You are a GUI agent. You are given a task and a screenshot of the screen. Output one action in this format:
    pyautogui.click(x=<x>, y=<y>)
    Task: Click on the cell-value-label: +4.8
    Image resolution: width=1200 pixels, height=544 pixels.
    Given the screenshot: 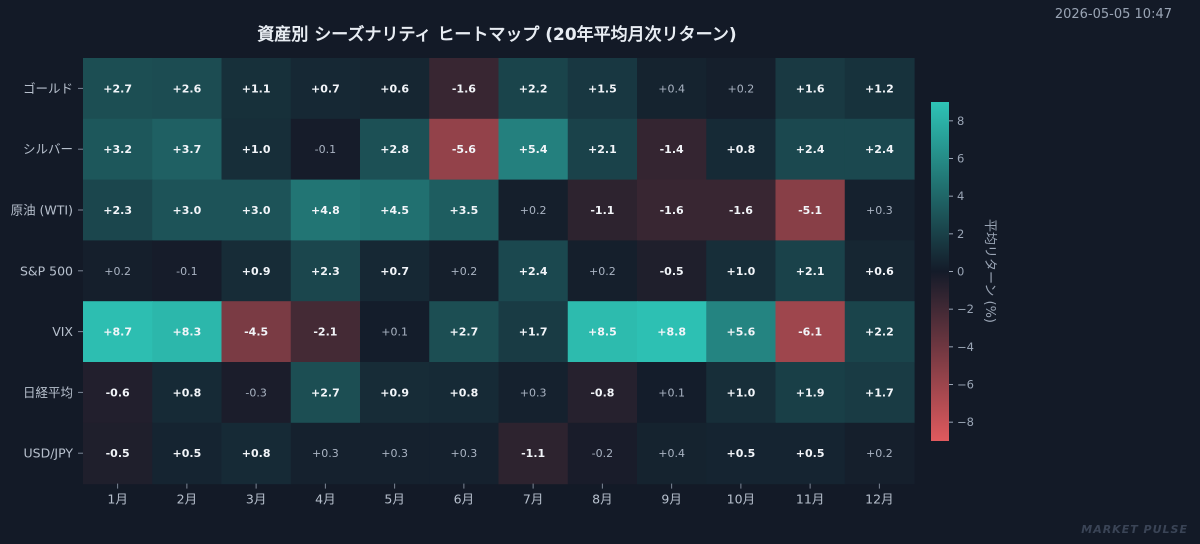 What is the action you would take?
    pyautogui.click(x=325, y=210)
    